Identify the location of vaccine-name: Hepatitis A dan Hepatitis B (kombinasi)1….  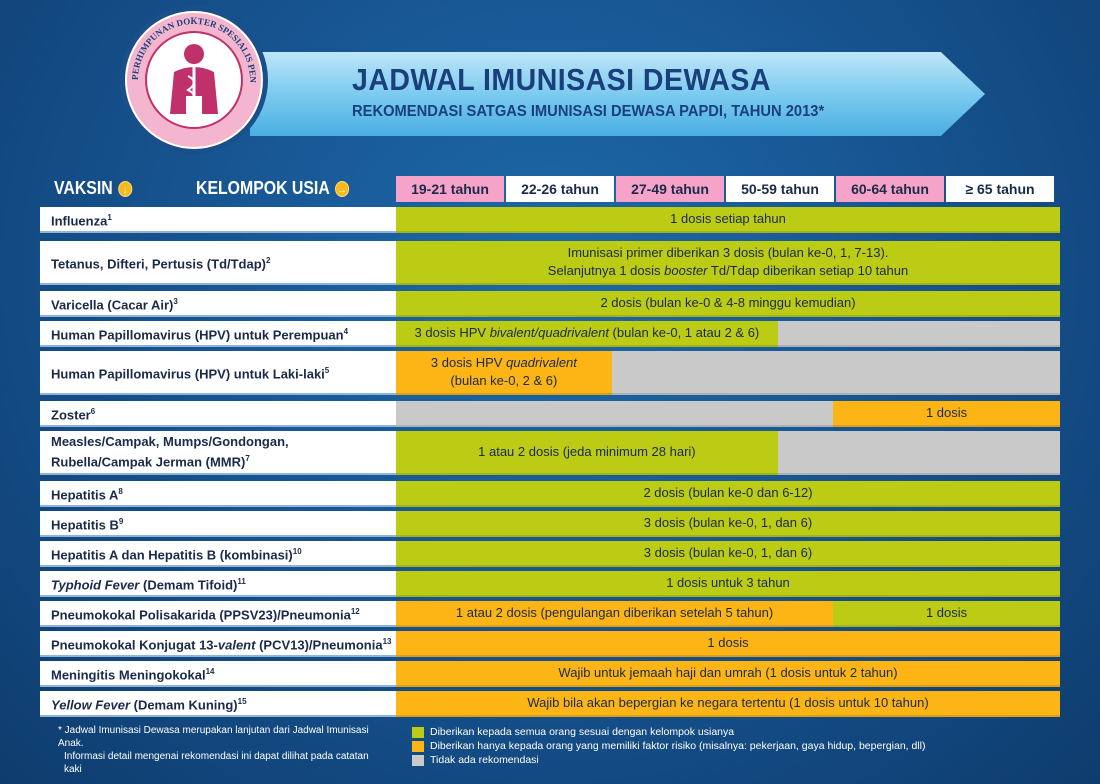
(218, 554).